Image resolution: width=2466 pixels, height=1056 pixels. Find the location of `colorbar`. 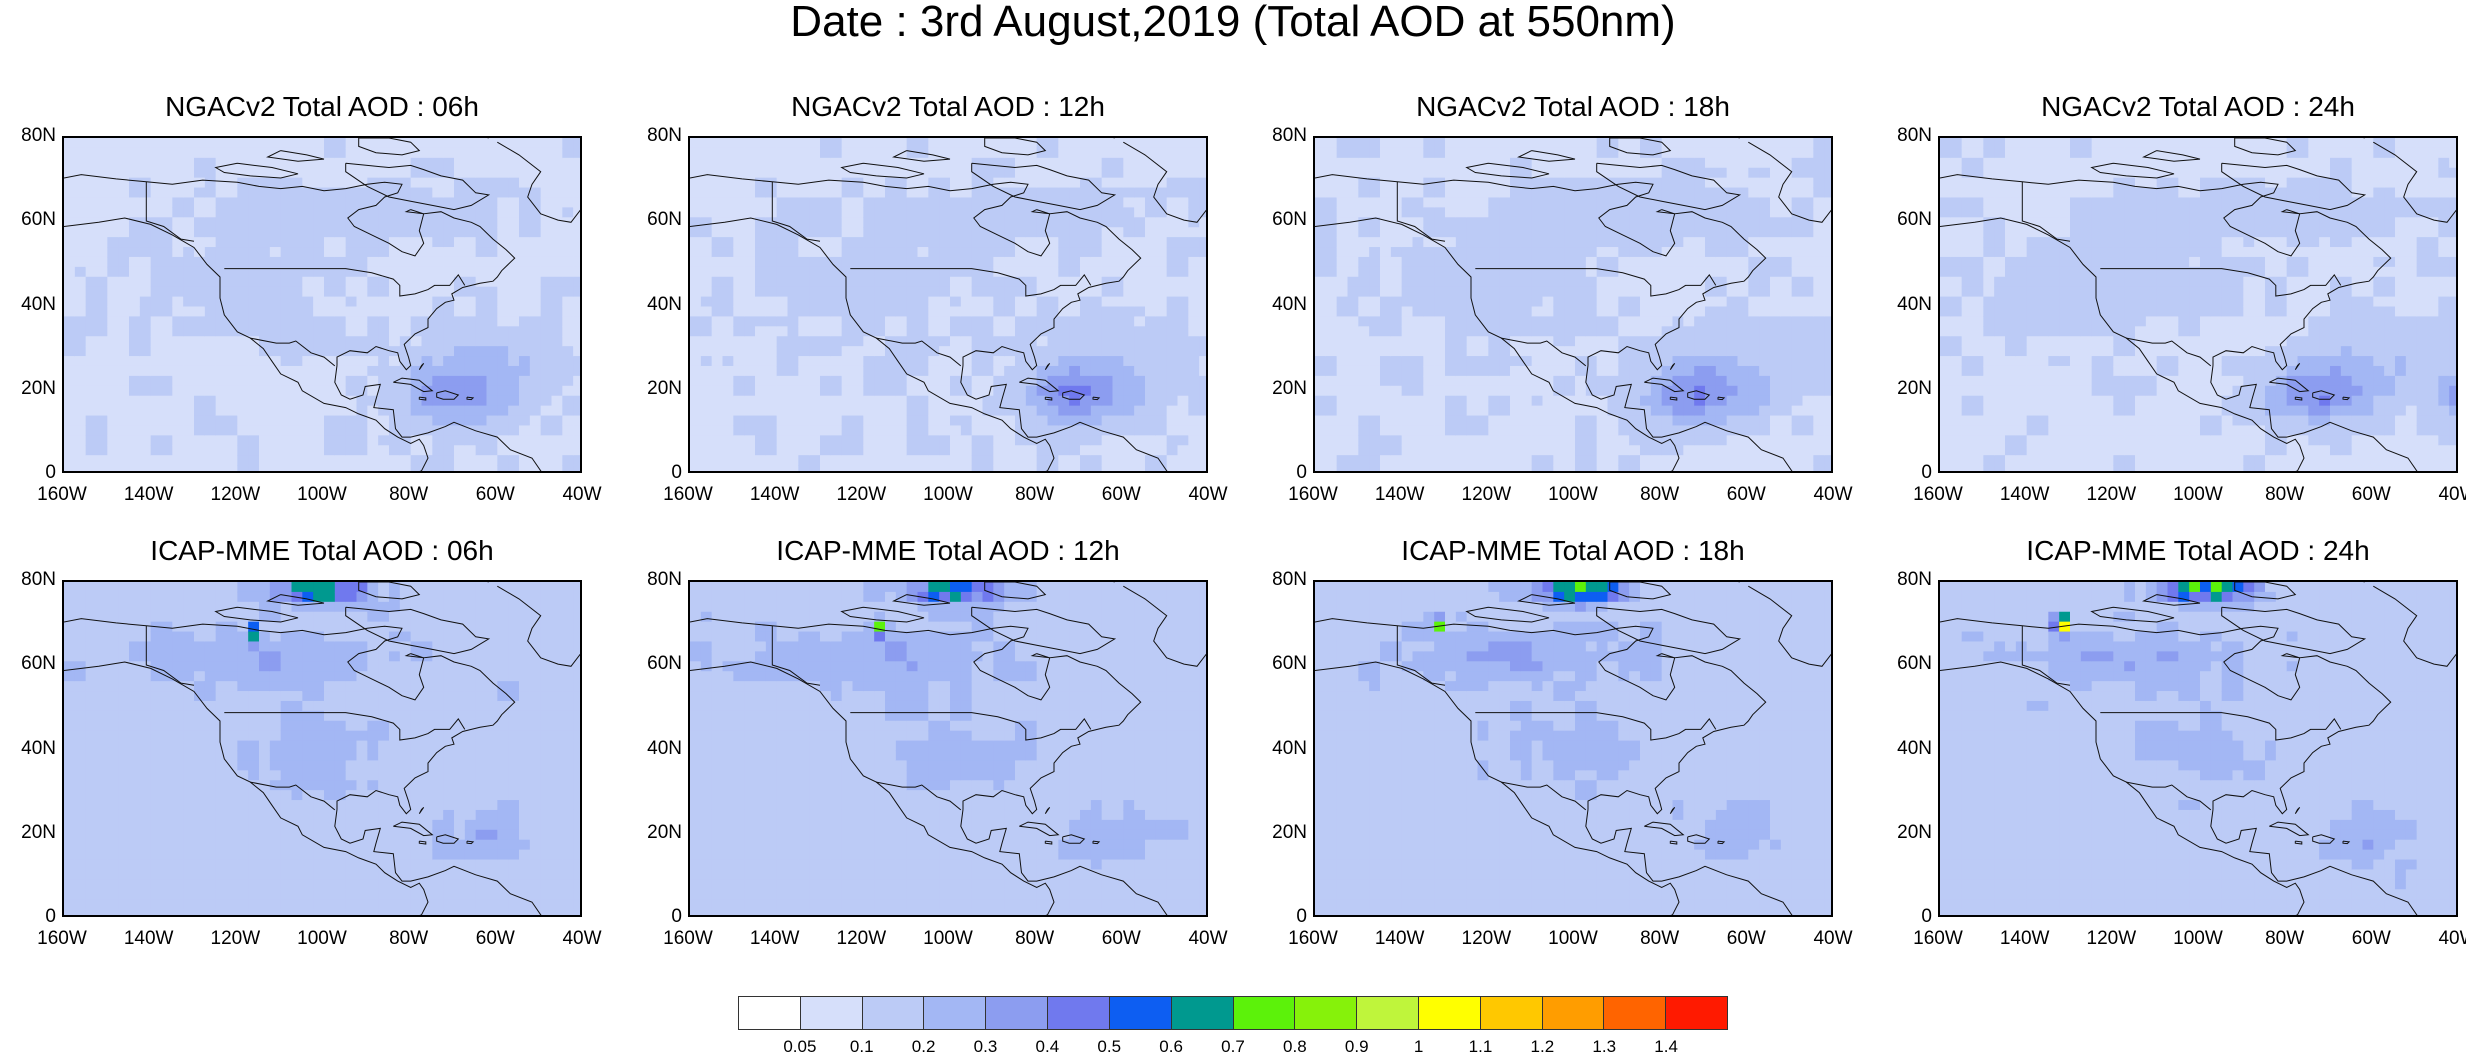

colorbar is located at coordinates (1233, 1013).